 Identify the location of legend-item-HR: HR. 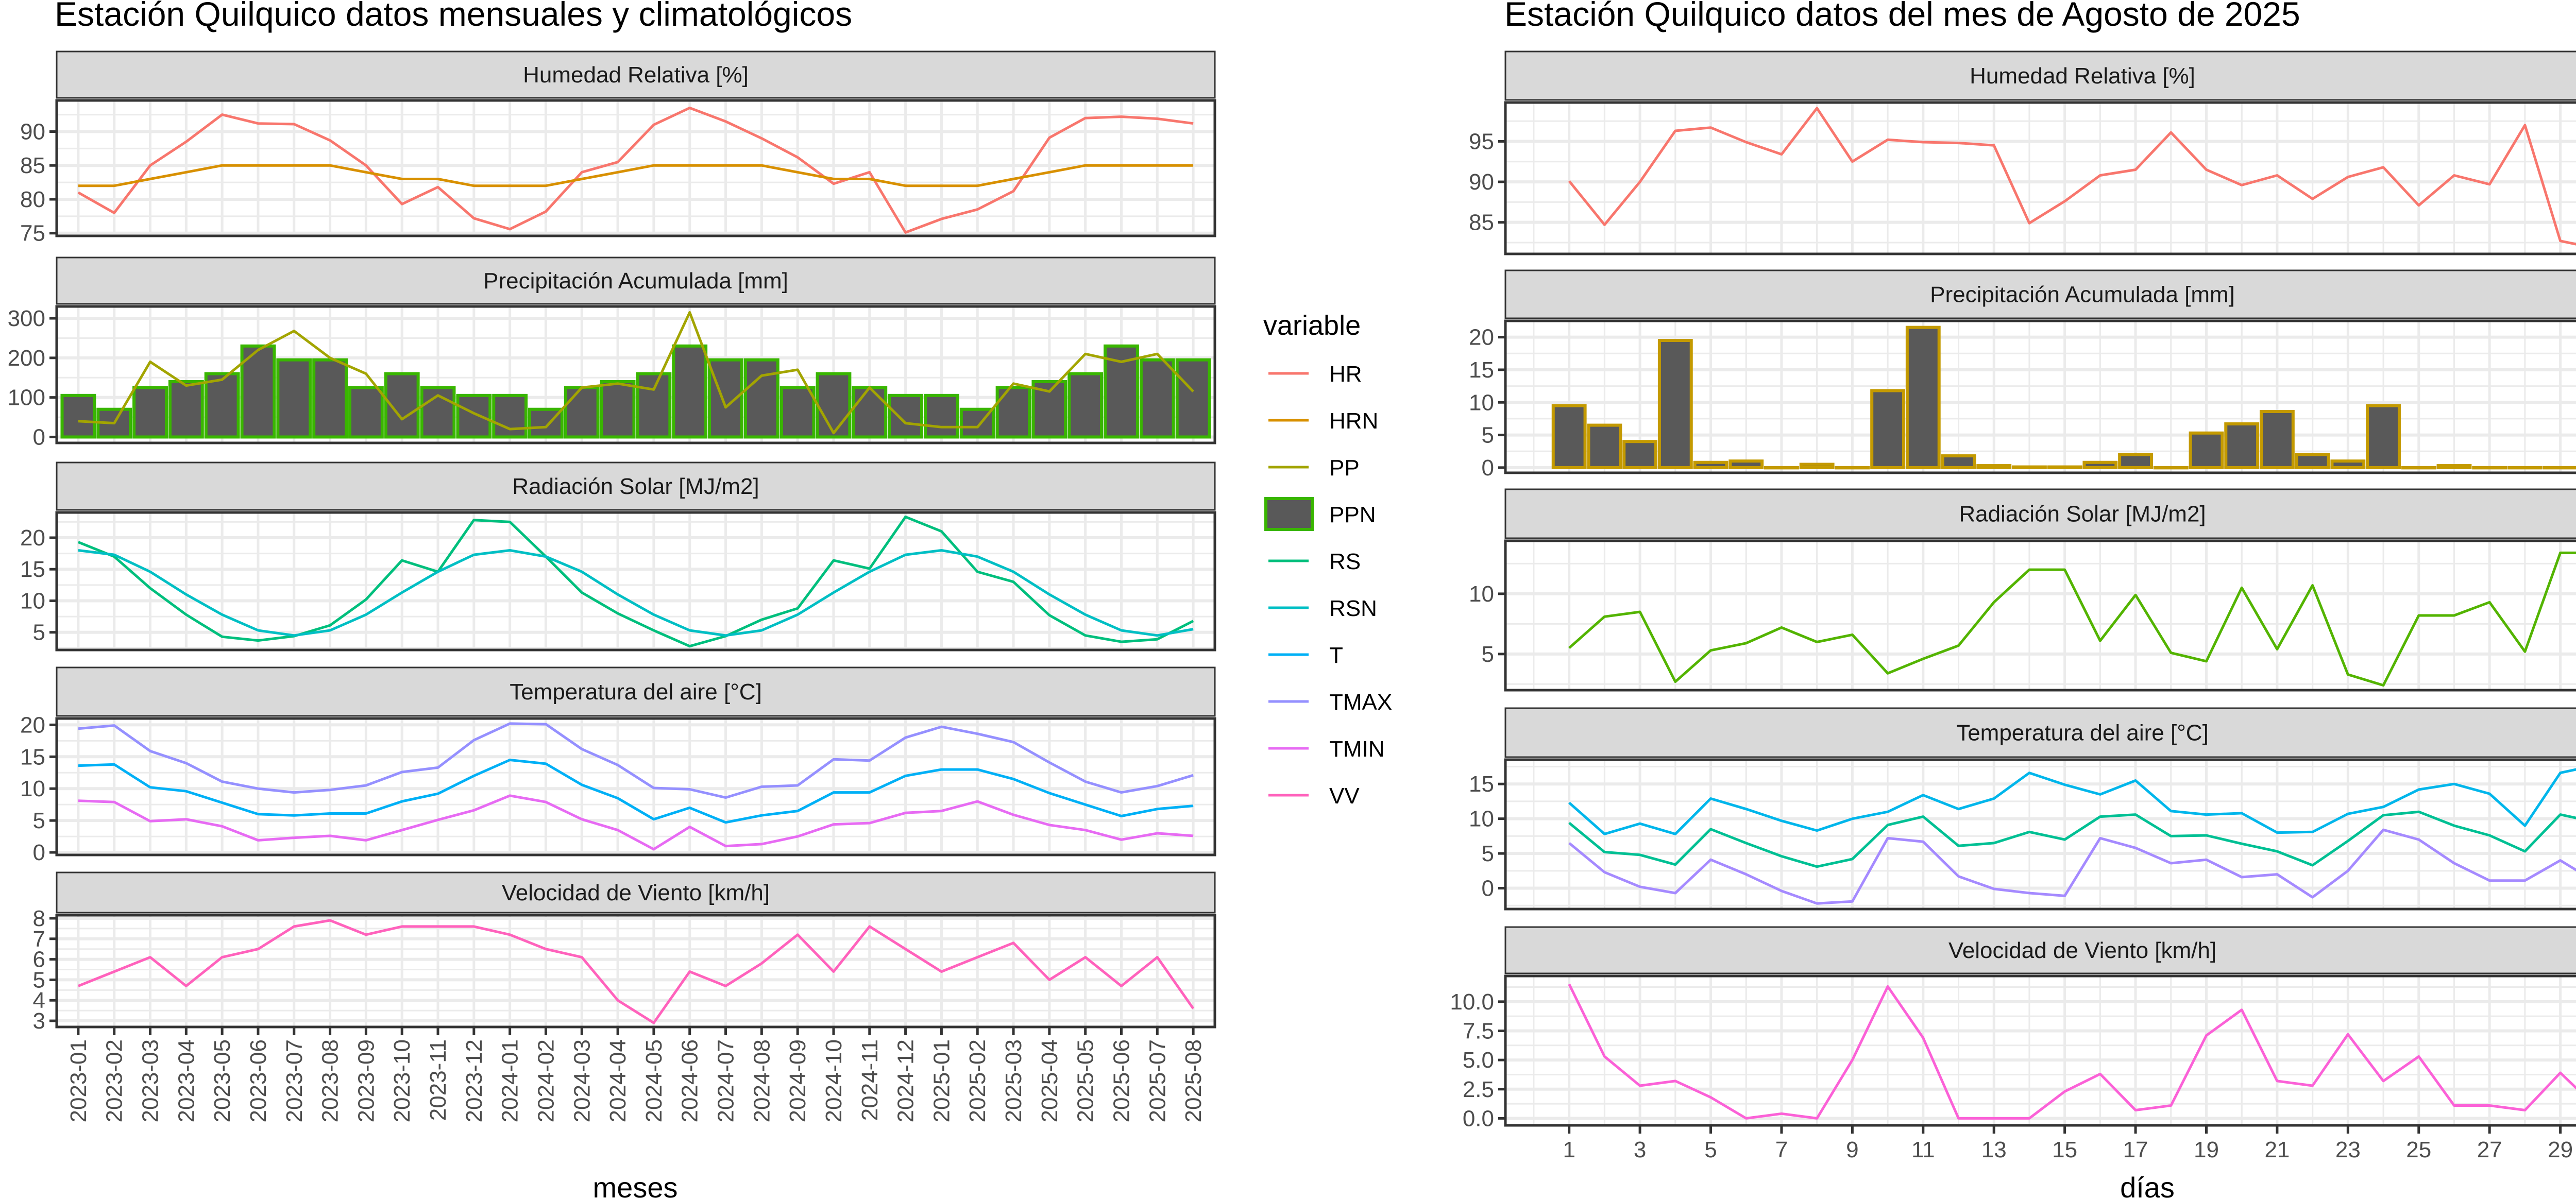
(1315, 374).